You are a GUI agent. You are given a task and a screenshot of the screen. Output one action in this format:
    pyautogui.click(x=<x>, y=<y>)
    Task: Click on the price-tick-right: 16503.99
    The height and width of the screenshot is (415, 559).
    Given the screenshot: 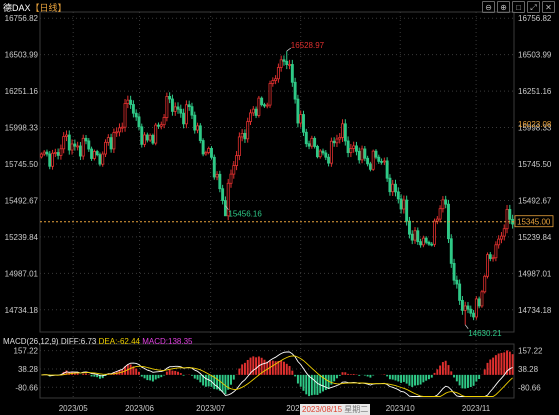 What is the action you would take?
    pyautogui.click(x=535, y=55)
    